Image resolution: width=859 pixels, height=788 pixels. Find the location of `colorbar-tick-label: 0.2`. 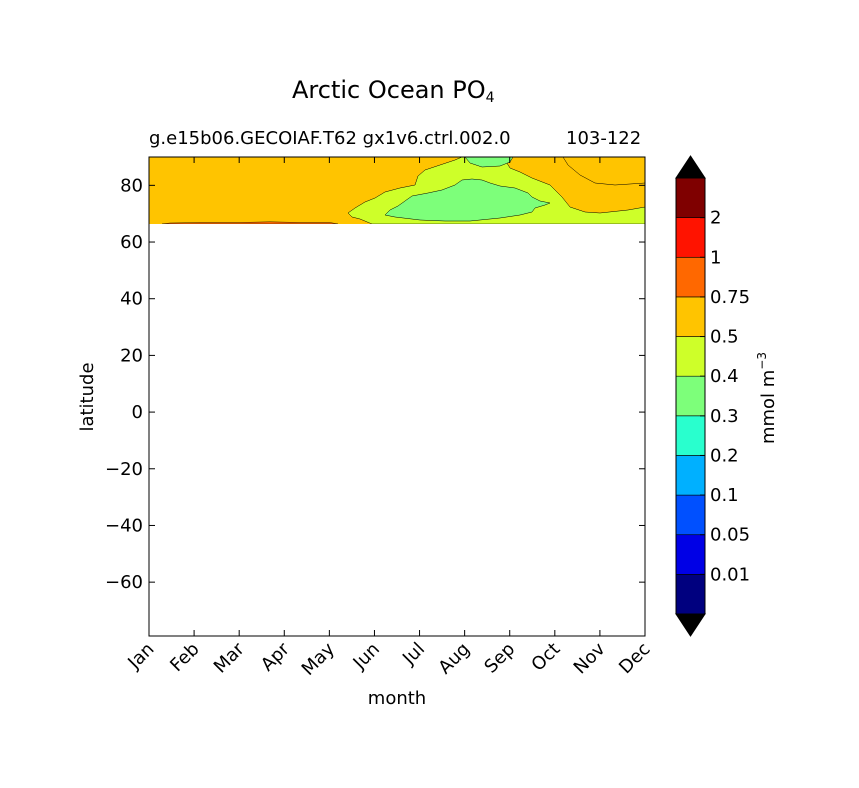

colorbar-tick-label: 0.2 is located at coordinates (724, 455).